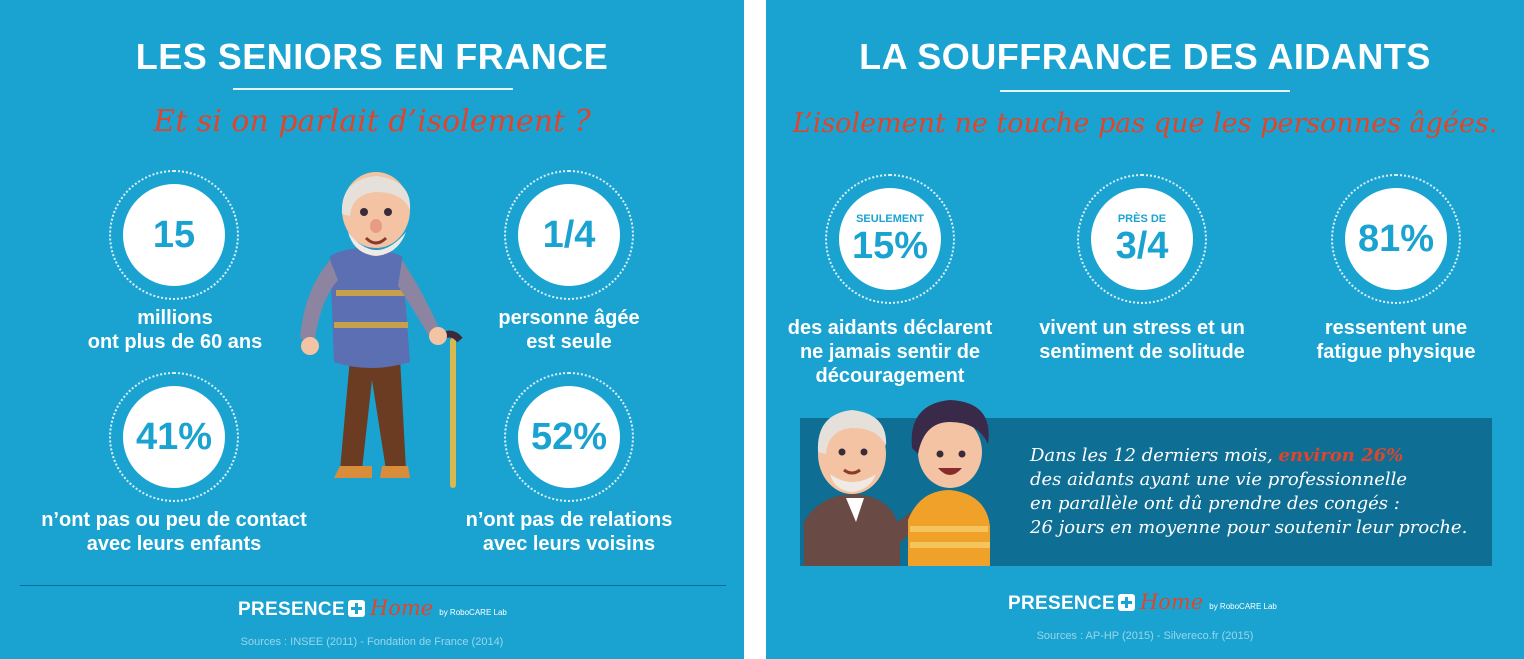 The width and height of the screenshot is (1524, 659). I want to click on caption-line: ne jamais sentir de, so click(890, 352).